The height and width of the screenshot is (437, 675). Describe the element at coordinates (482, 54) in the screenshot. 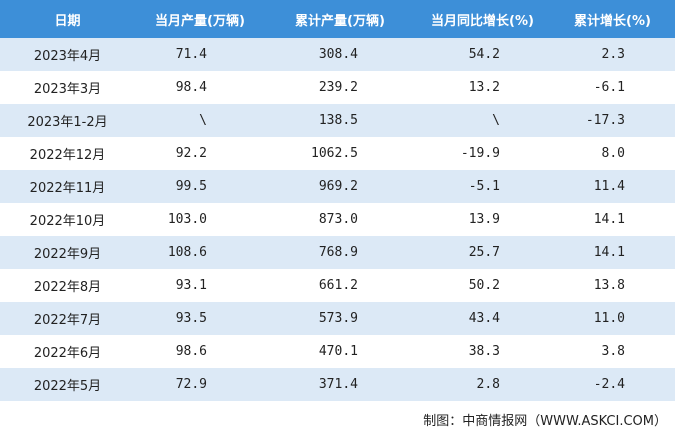

I see `table-cell: 54.2` at that location.